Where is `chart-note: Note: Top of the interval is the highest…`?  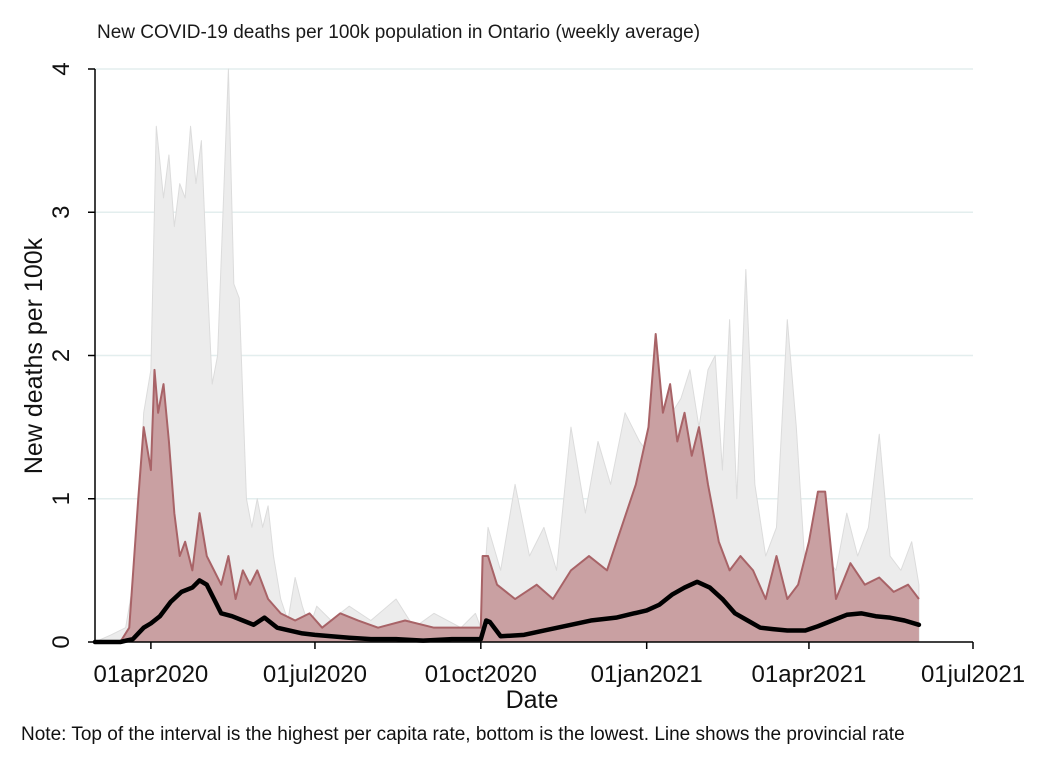 chart-note: Note: Top of the interval is the highest… is located at coordinates (463, 734).